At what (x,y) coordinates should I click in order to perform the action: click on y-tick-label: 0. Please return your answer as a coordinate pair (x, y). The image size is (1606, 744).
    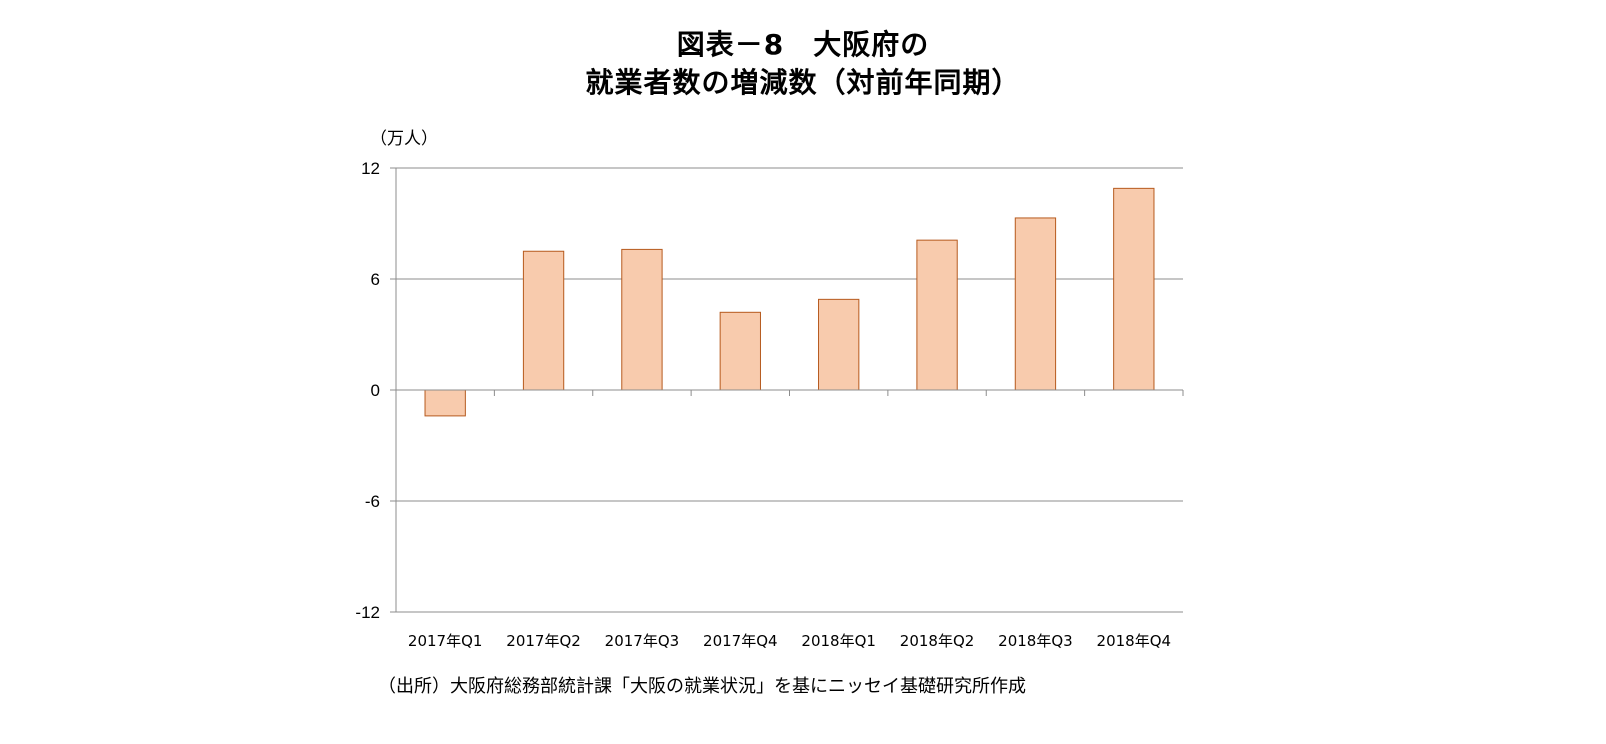
    Looking at the image, I should click on (375, 390).